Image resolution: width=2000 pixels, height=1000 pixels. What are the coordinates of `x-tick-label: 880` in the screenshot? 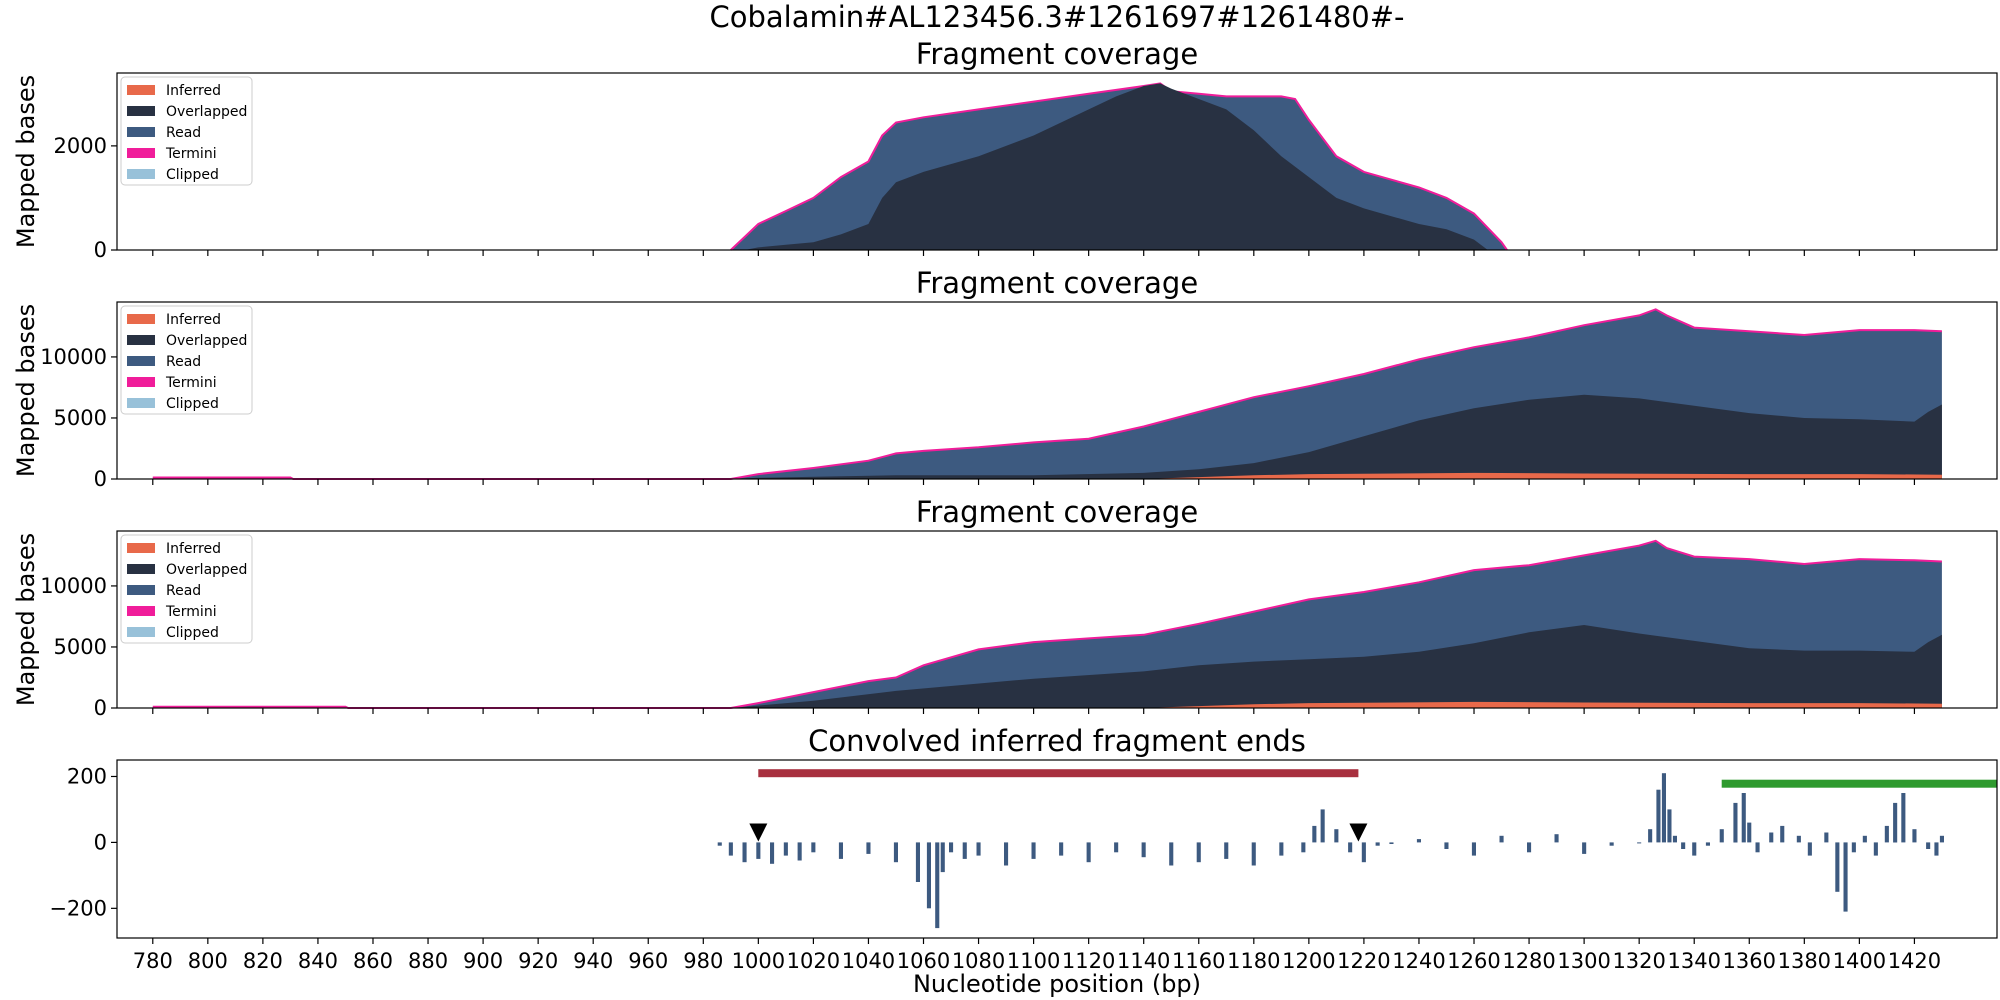 It's located at (428, 961).